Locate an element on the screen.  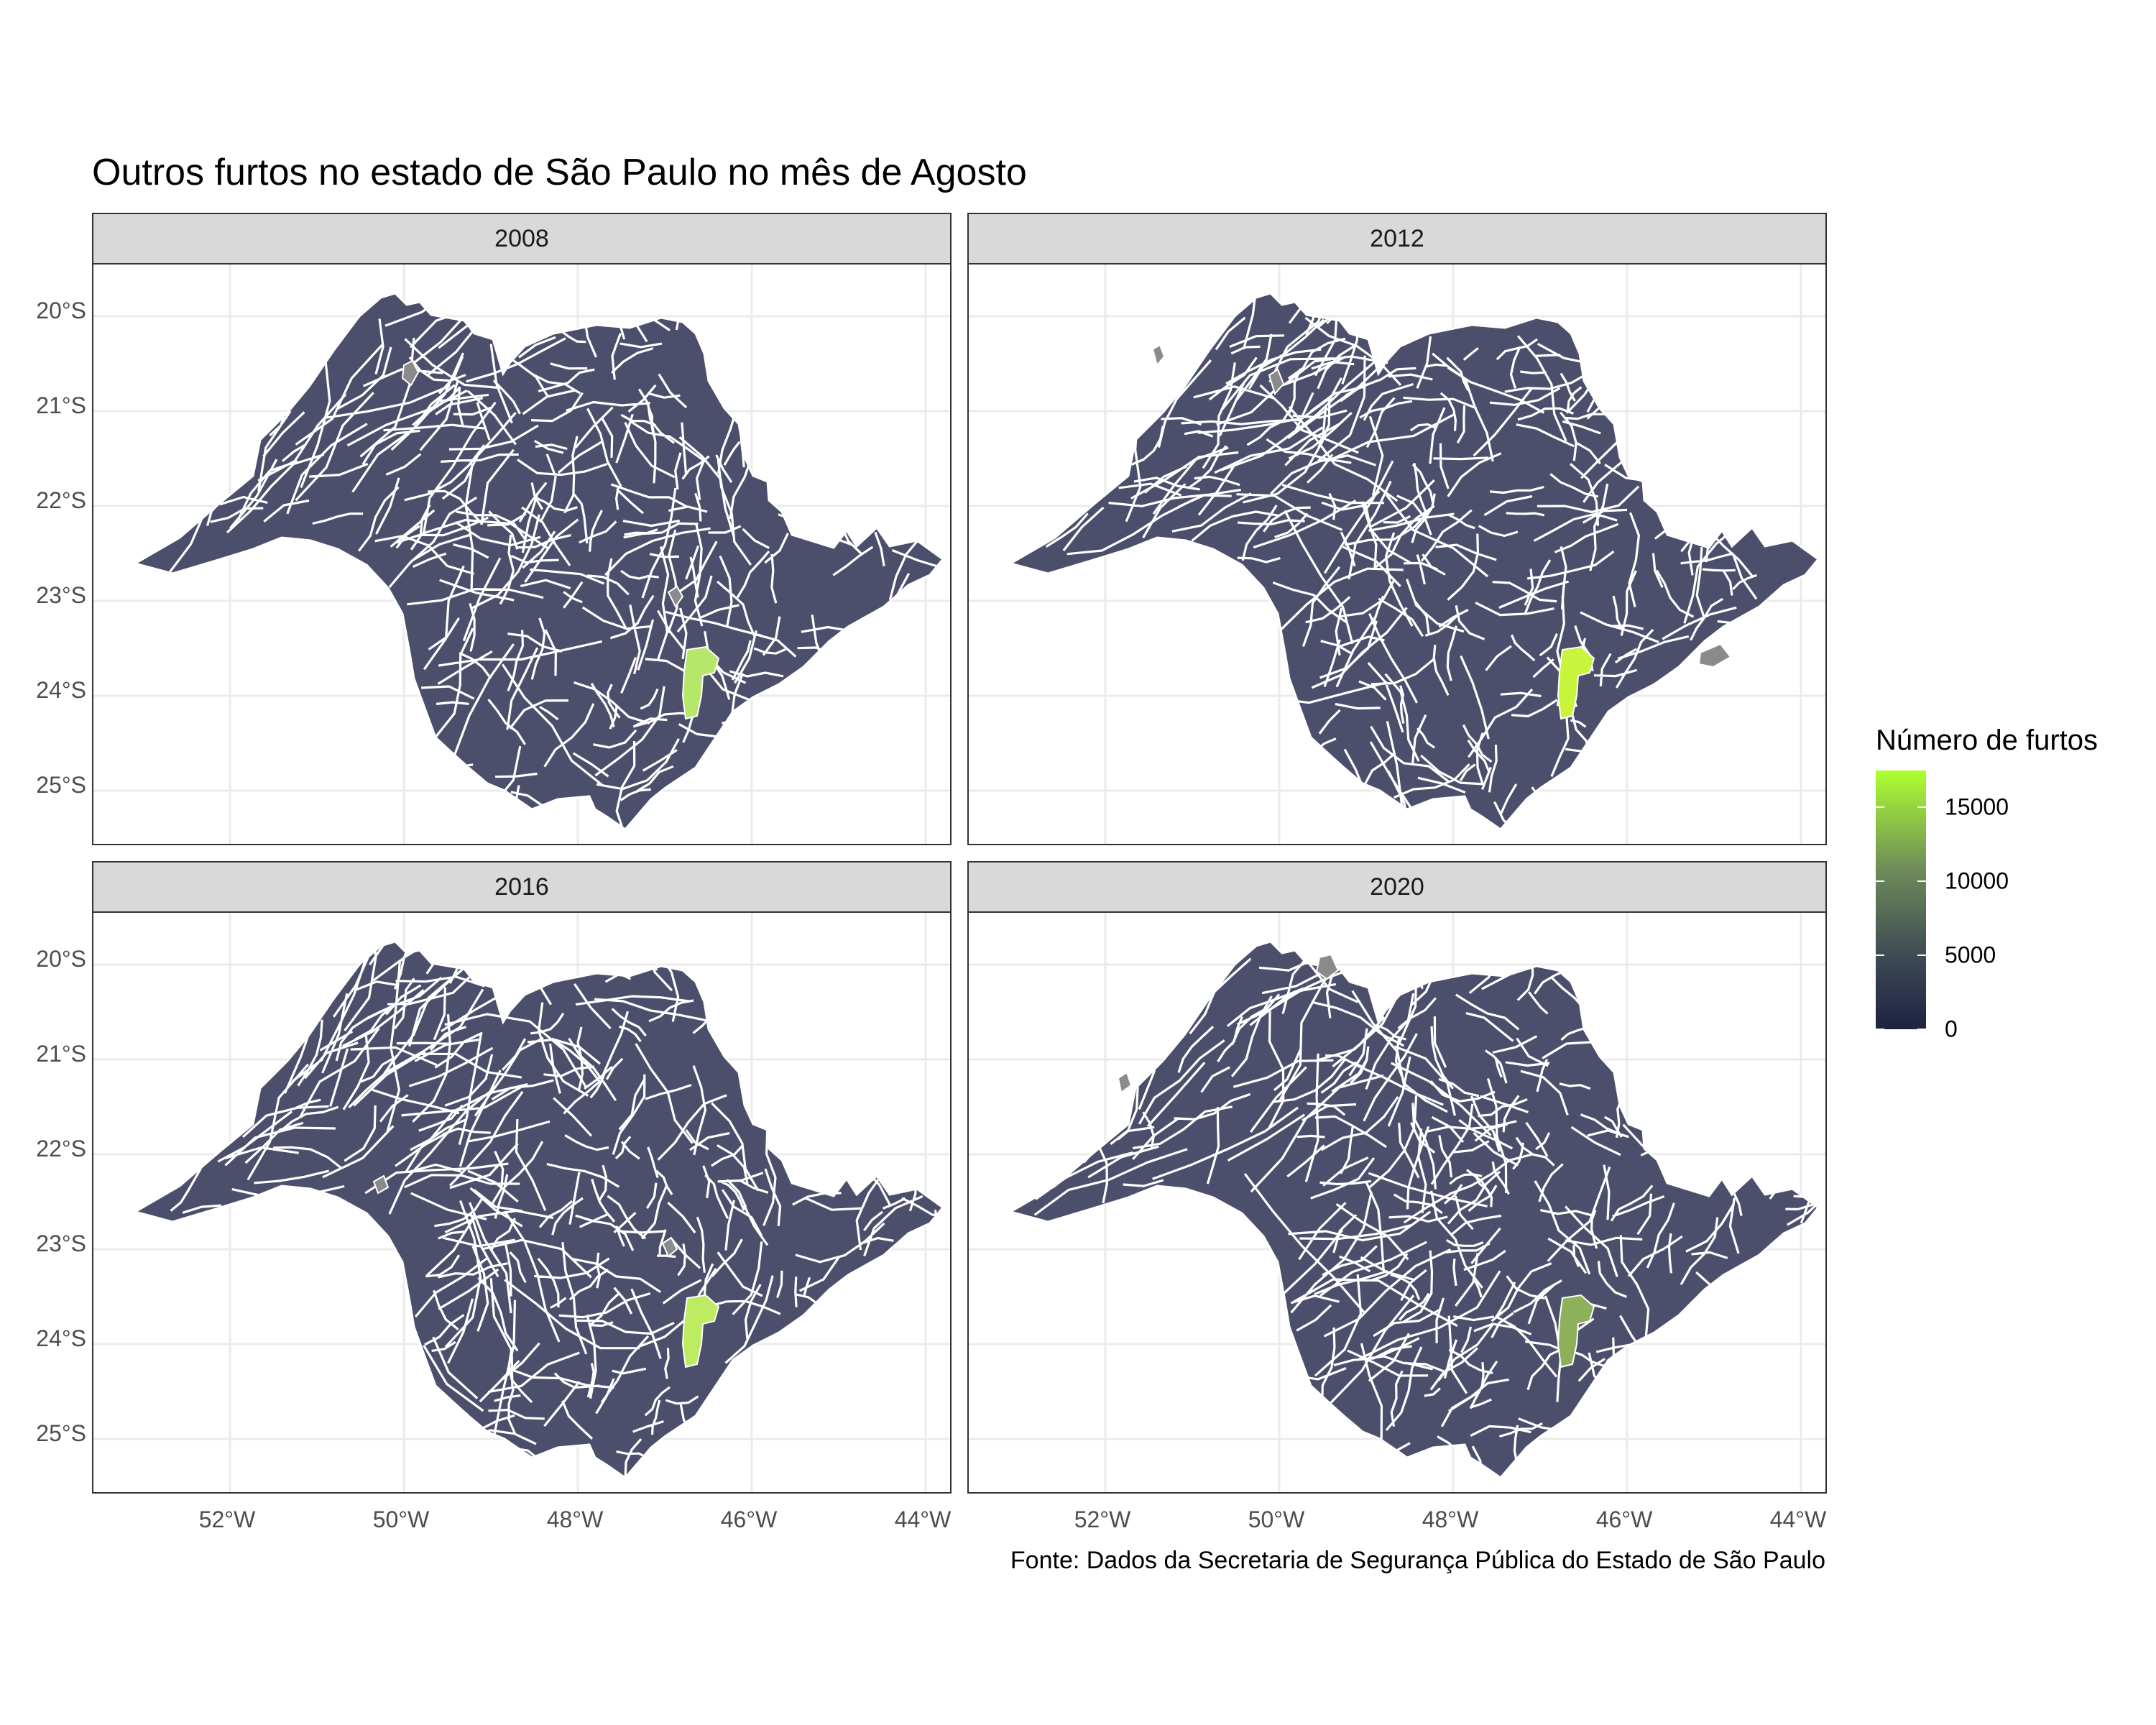
facet-strip-2016: 2016 is located at coordinates (522, 887).